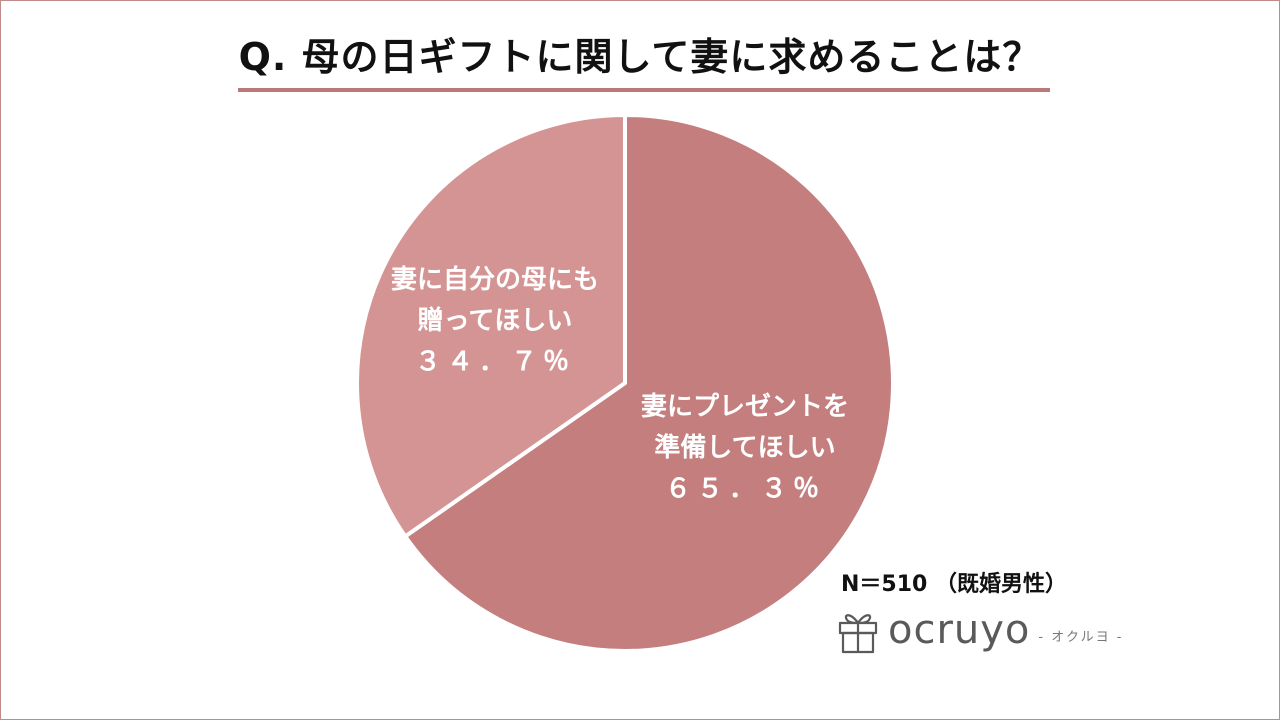 This screenshot has width=1280, height=720. I want to click on slice-2-label-line-2: 贈ってほしい, so click(495, 320).